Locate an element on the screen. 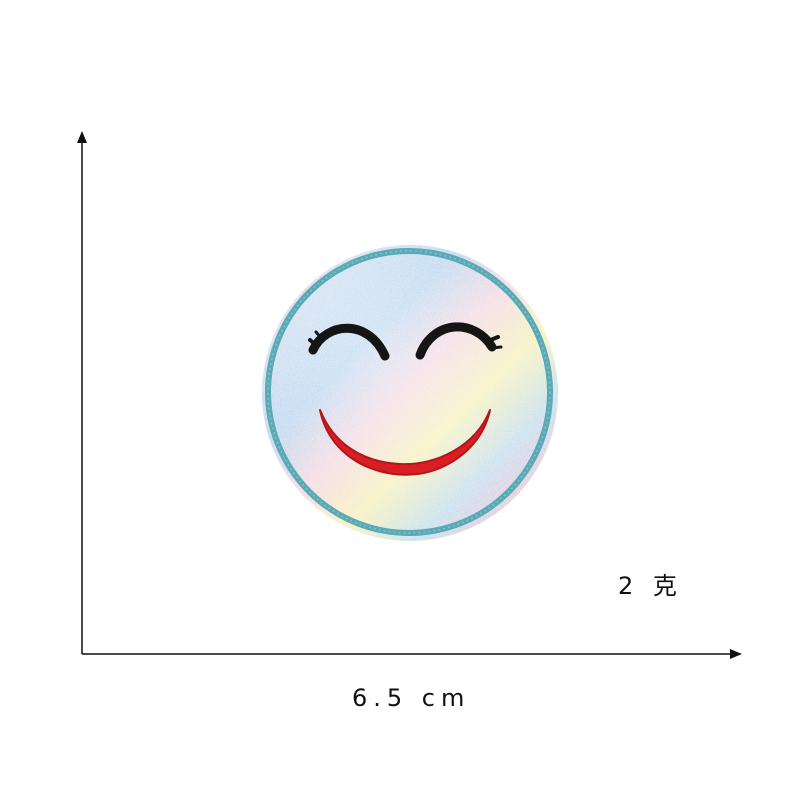 The height and width of the screenshot is (800, 800). left-eye-icon is located at coordinates (349, 342).